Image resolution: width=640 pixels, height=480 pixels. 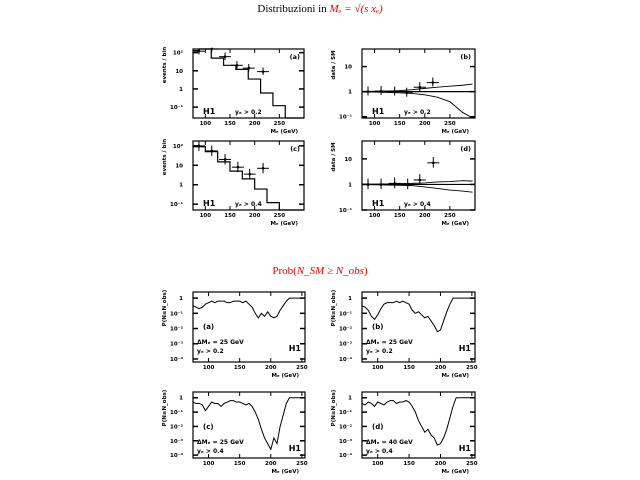 I want to click on y-axis-label: data / SM, so click(x=334, y=64).